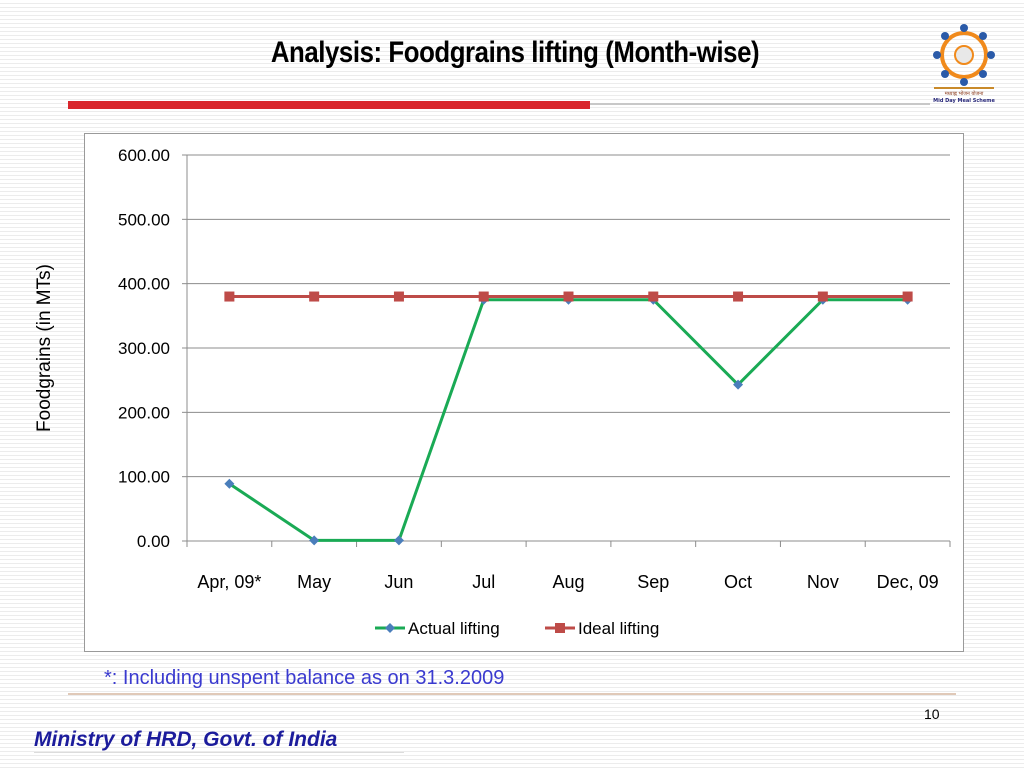 The image size is (1024, 768). Describe the element at coordinates (44, 348) in the screenshot. I see `y-axis-title: Foodgrains (in MTs)` at that location.